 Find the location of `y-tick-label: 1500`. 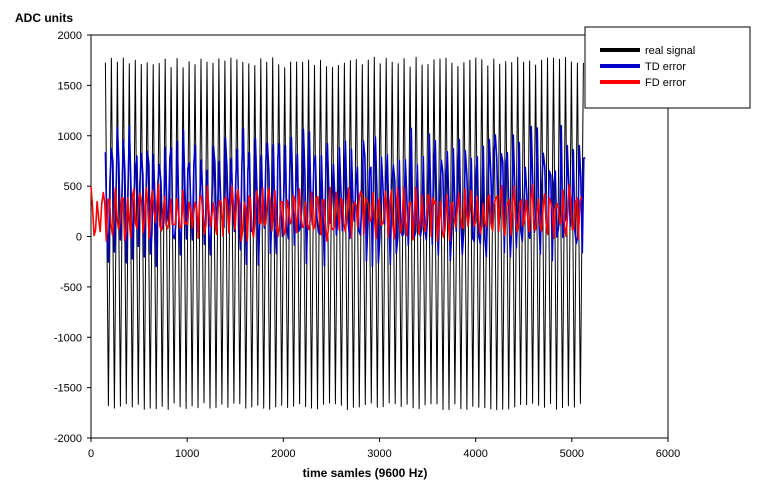

y-tick-label: 1500 is located at coordinates (70, 86).